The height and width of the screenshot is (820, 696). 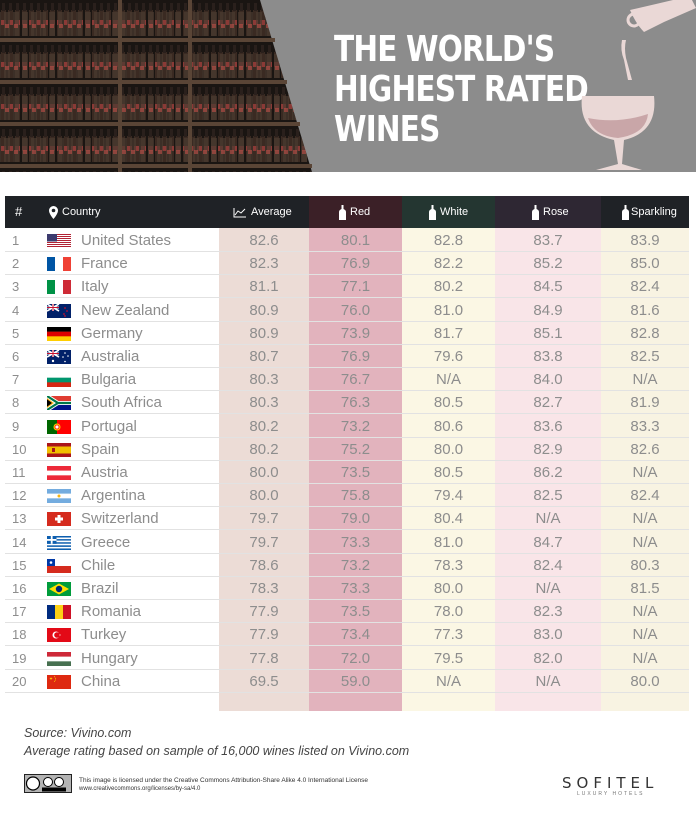 I want to click on rank-cell: 9, so click(x=16, y=426).